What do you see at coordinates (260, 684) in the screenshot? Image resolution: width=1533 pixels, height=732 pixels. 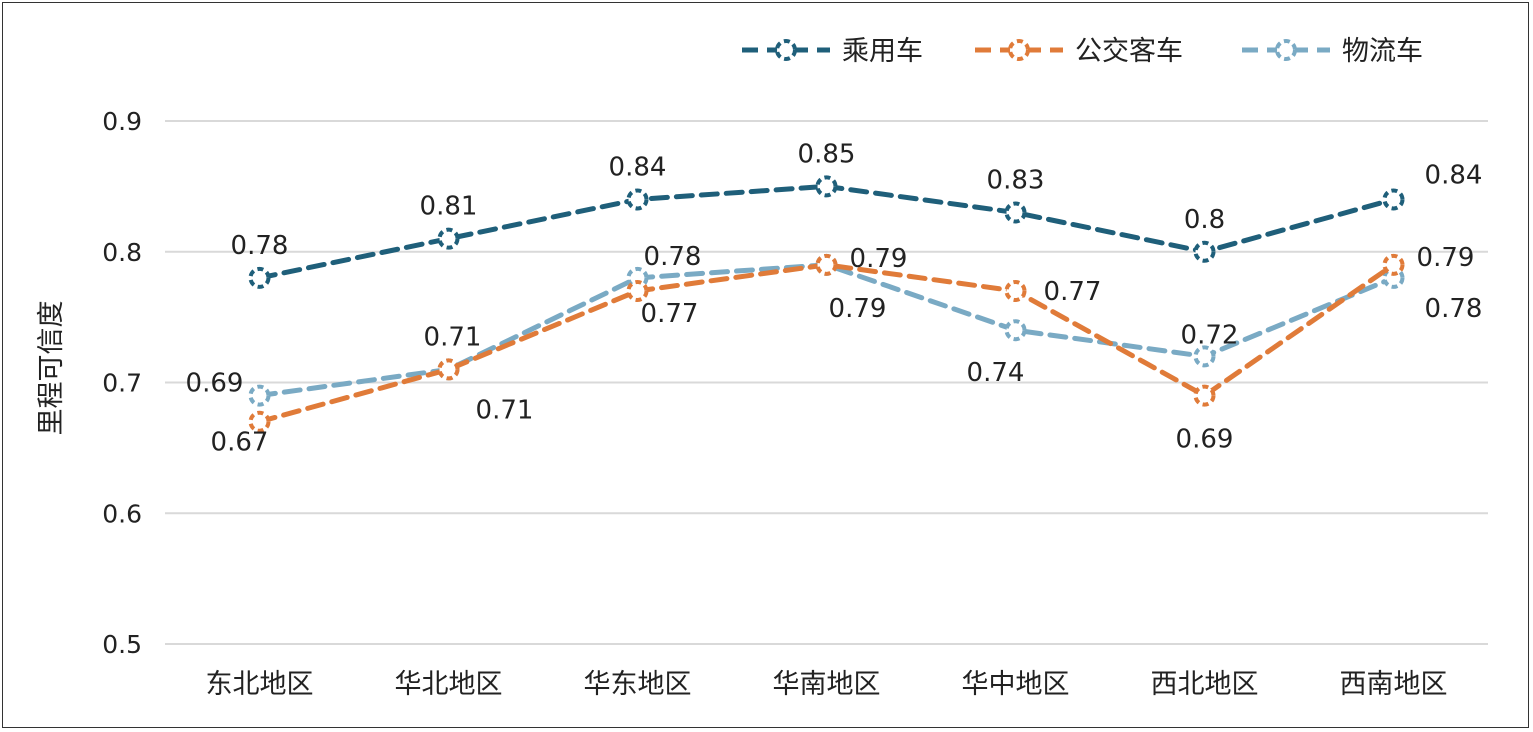 I see `x-category-label: 东北地区` at bounding box center [260, 684].